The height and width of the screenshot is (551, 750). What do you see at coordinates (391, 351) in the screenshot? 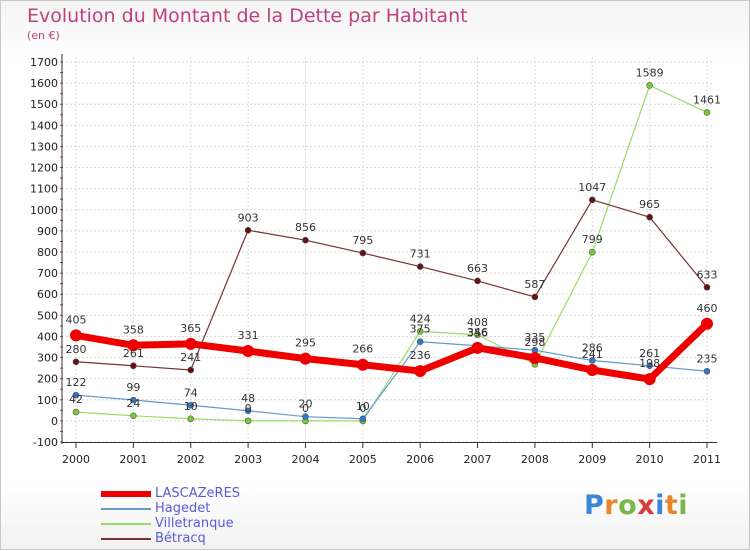
I see `series-lascazeres` at bounding box center [391, 351].